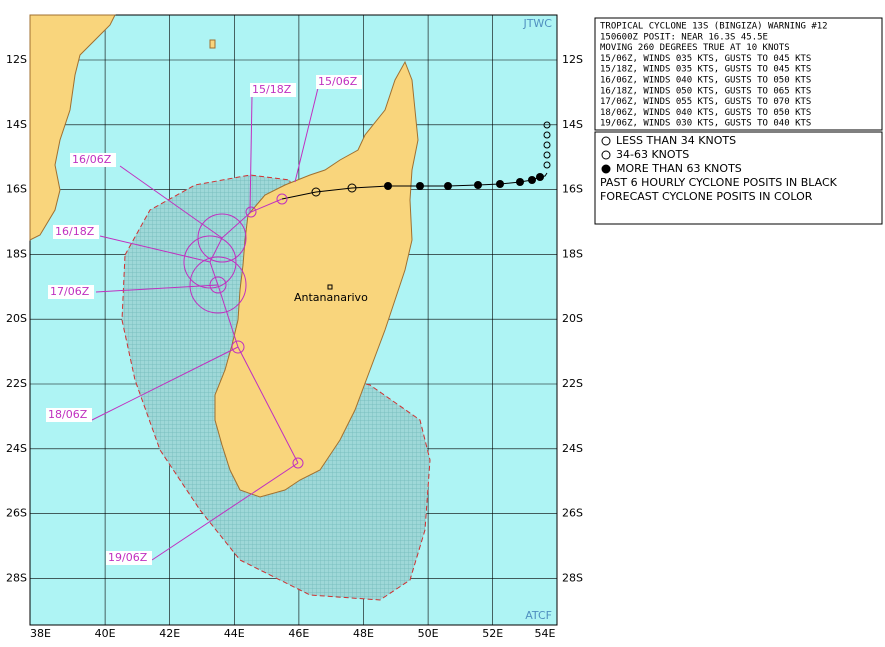 This screenshot has width=885, height=647. I want to click on warning-line: MOVING 260 DEGREES TRUE AT 10 KNOTS, so click(695, 48).